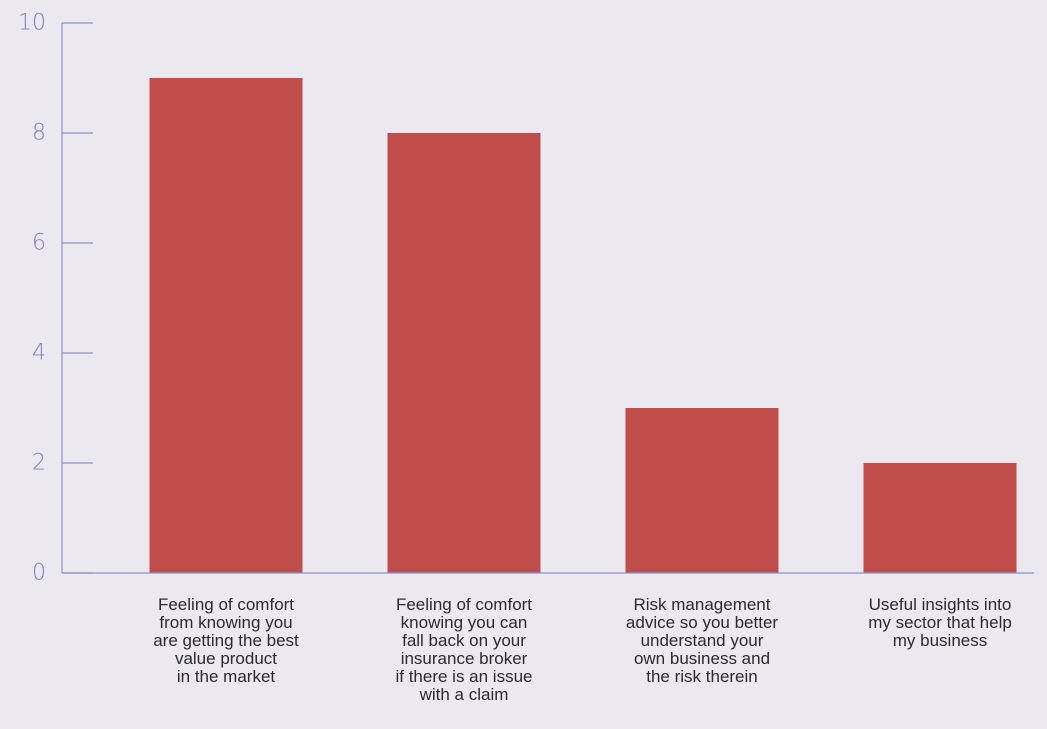 Image resolution: width=1047 pixels, height=729 pixels. What do you see at coordinates (226, 676) in the screenshot?
I see `category-label-line: in the market` at bounding box center [226, 676].